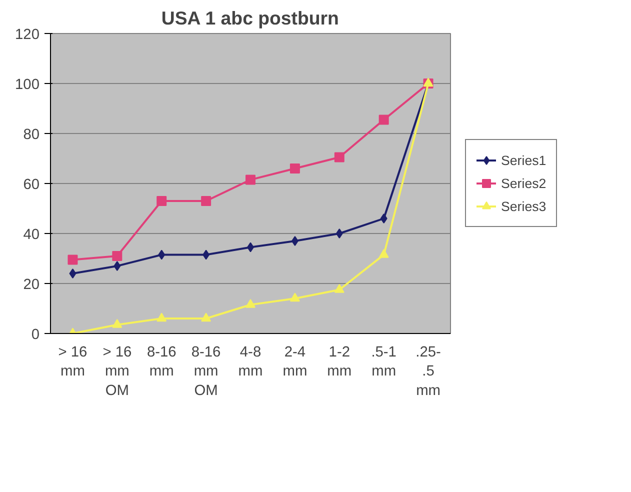  Describe the element at coordinates (31, 135) in the screenshot. I see `y-tick-label: 80` at that location.